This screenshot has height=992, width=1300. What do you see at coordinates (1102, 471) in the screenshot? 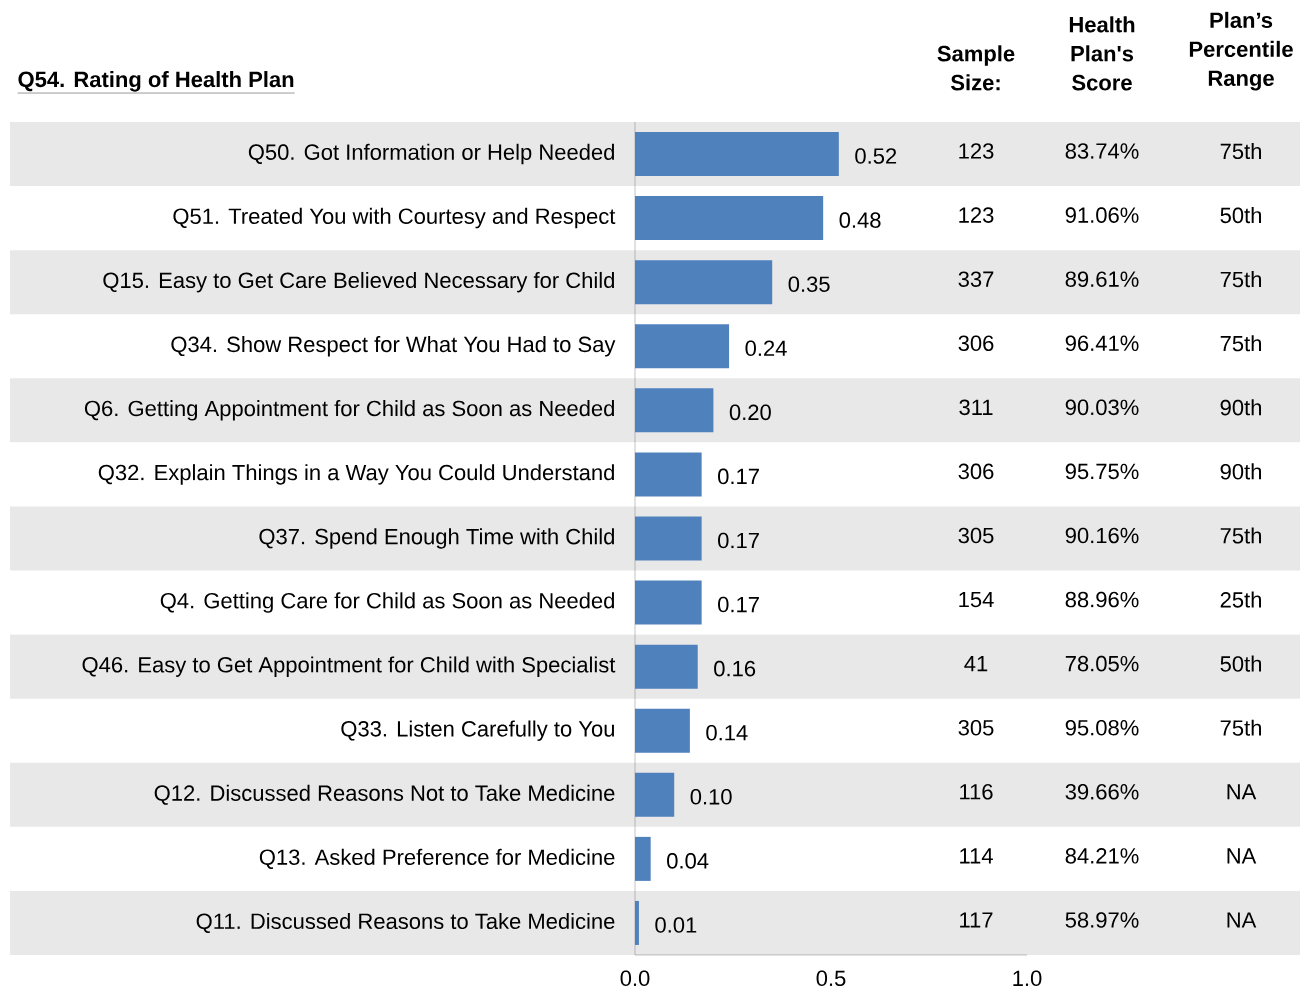
I see `text: 95.75%` at bounding box center [1102, 471].